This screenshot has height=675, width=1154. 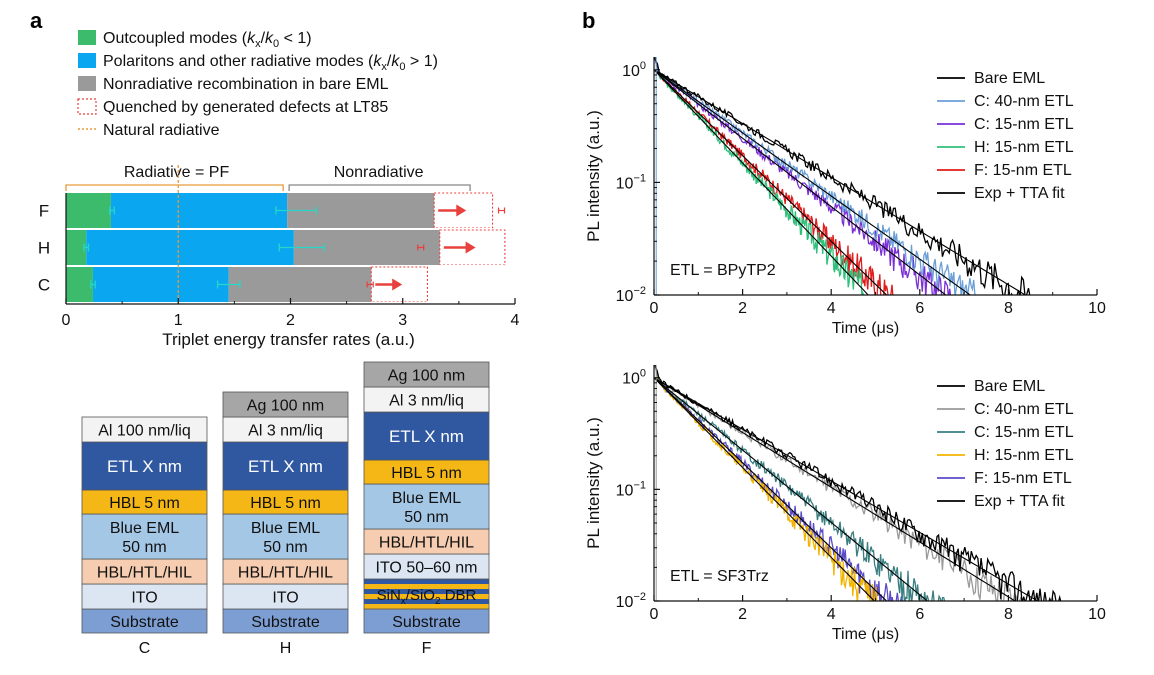 What do you see at coordinates (238, 61) in the screenshot?
I see `legend-prefix: Polaritons and other radiative modes (` at bounding box center [238, 61].